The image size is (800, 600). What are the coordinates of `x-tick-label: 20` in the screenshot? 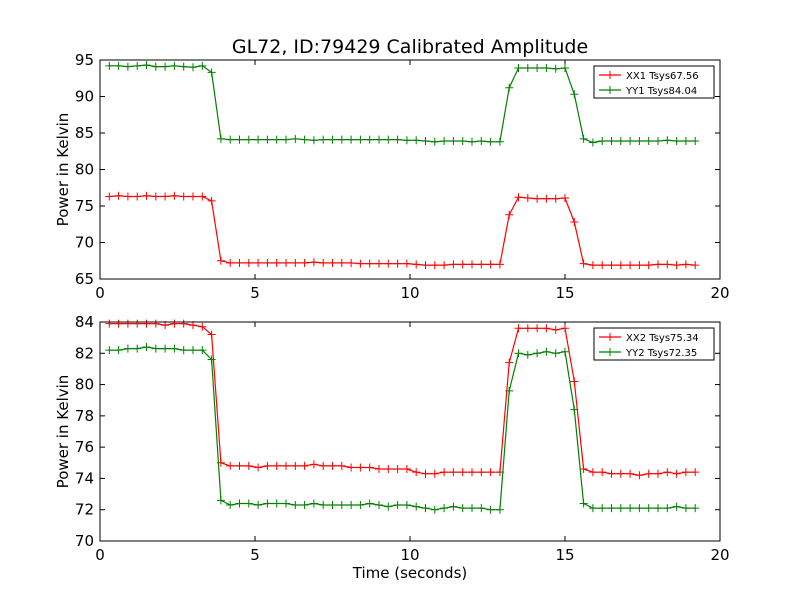 It's located at (719, 555).